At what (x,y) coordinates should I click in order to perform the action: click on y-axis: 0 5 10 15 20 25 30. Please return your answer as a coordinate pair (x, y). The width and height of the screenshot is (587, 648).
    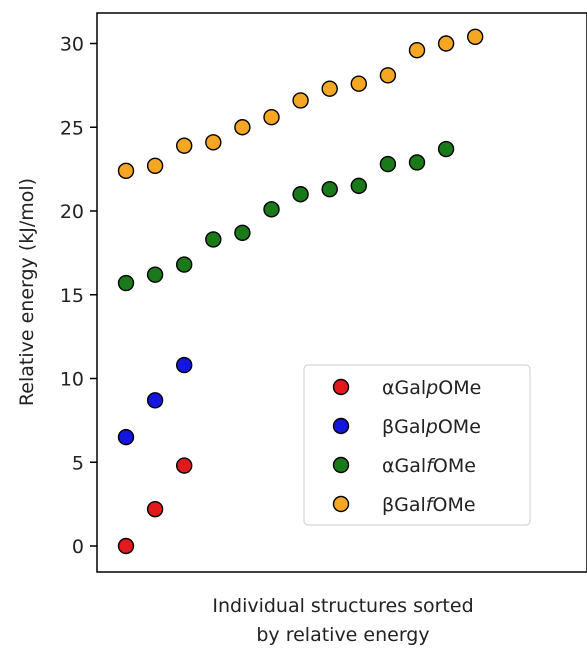
    Looking at the image, I should click on (78, 296).